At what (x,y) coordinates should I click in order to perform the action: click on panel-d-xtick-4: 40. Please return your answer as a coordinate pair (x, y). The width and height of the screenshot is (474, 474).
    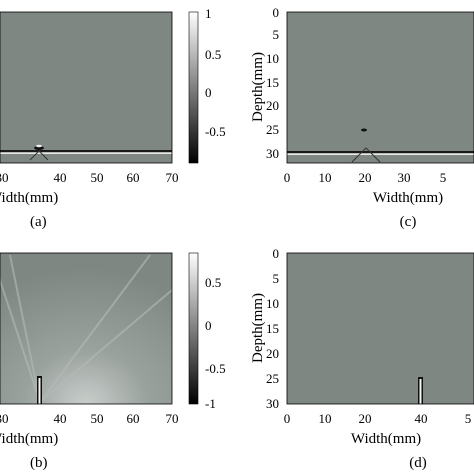
    Looking at the image, I should click on (421, 418).